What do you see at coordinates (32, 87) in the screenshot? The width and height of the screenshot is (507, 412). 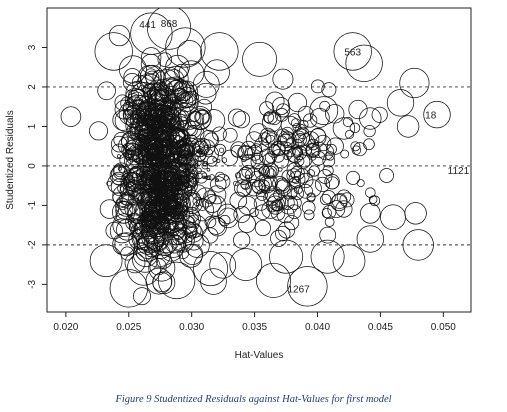 I see `y-tick-label: 2` at bounding box center [32, 87].